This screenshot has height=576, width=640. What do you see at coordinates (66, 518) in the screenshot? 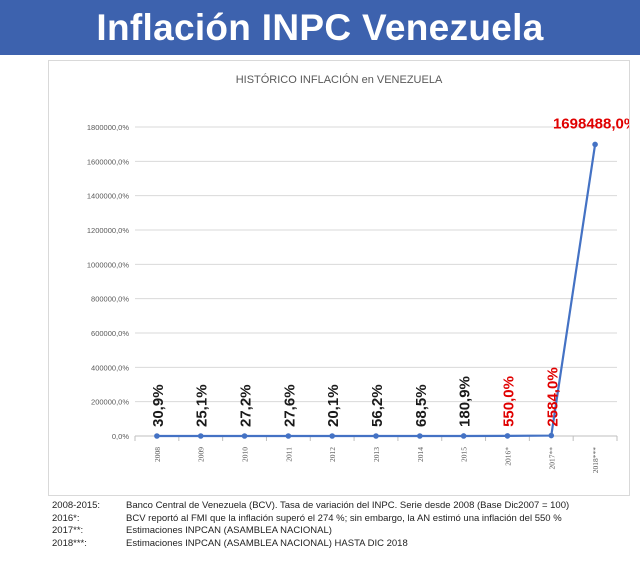
I see `note-key: 2016*:` at bounding box center [66, 518].